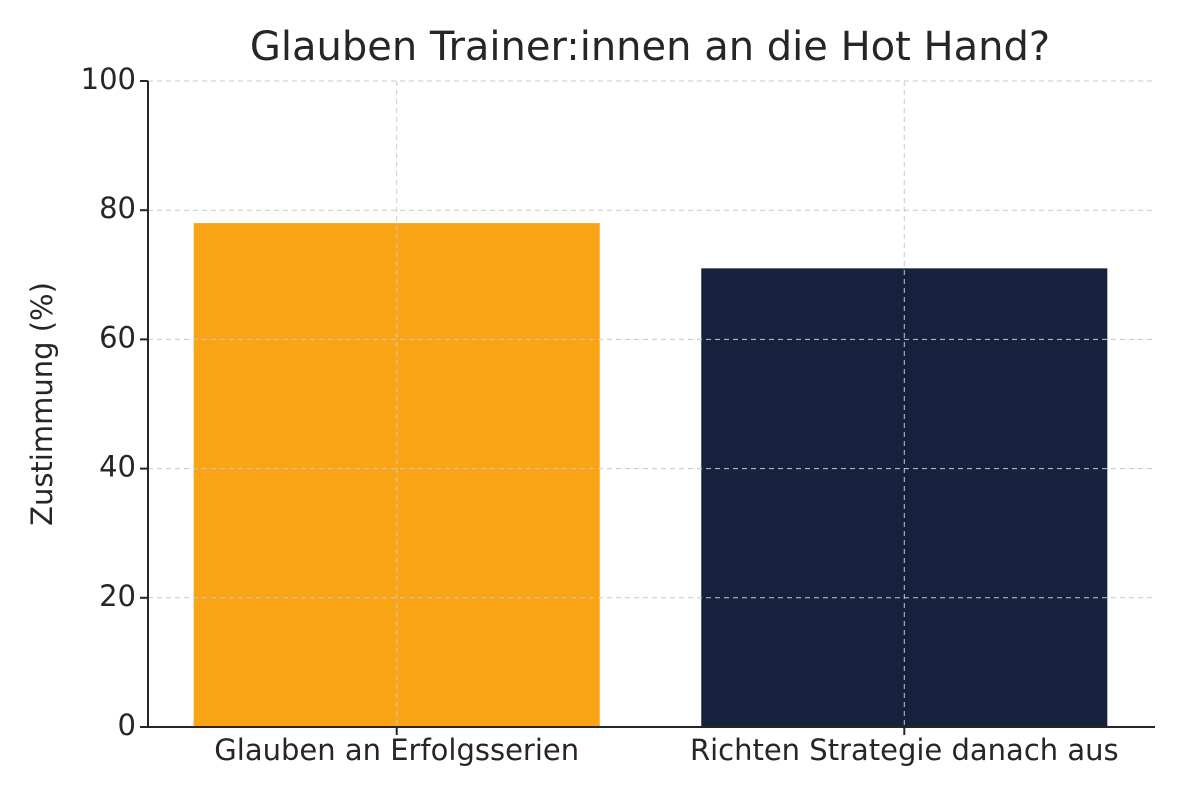 The width and height of the screenshot is (1200, 800). What do you see at coordinates (127, 725) in the screenshot?
I see `y-tick-label: 0` at bounding box center [127, 725].